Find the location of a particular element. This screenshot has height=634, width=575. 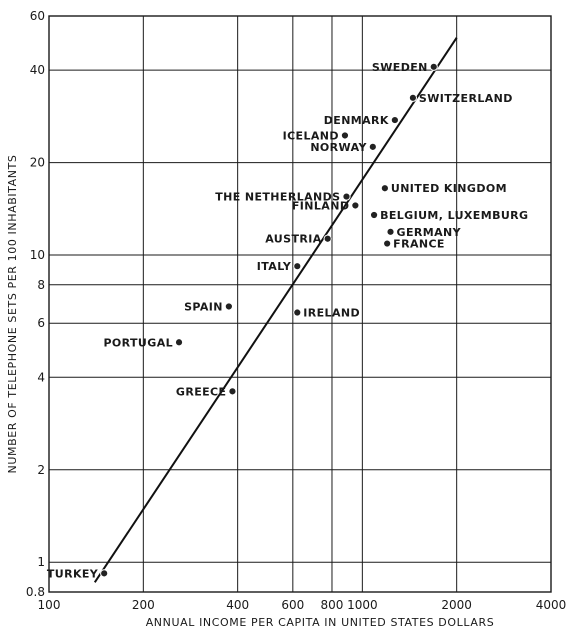

point-label: TURKEY is located at coordinates (73, 573).